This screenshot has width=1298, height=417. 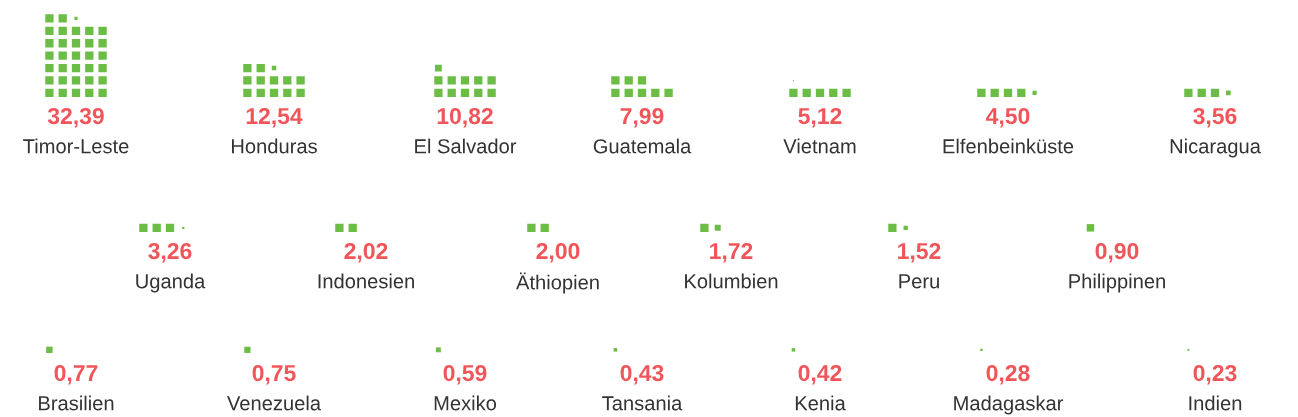 What do you see at coordinates (1008, 117) in the screenshot?
I see `data-label: 4,50` at bounding box center [1008, 117].